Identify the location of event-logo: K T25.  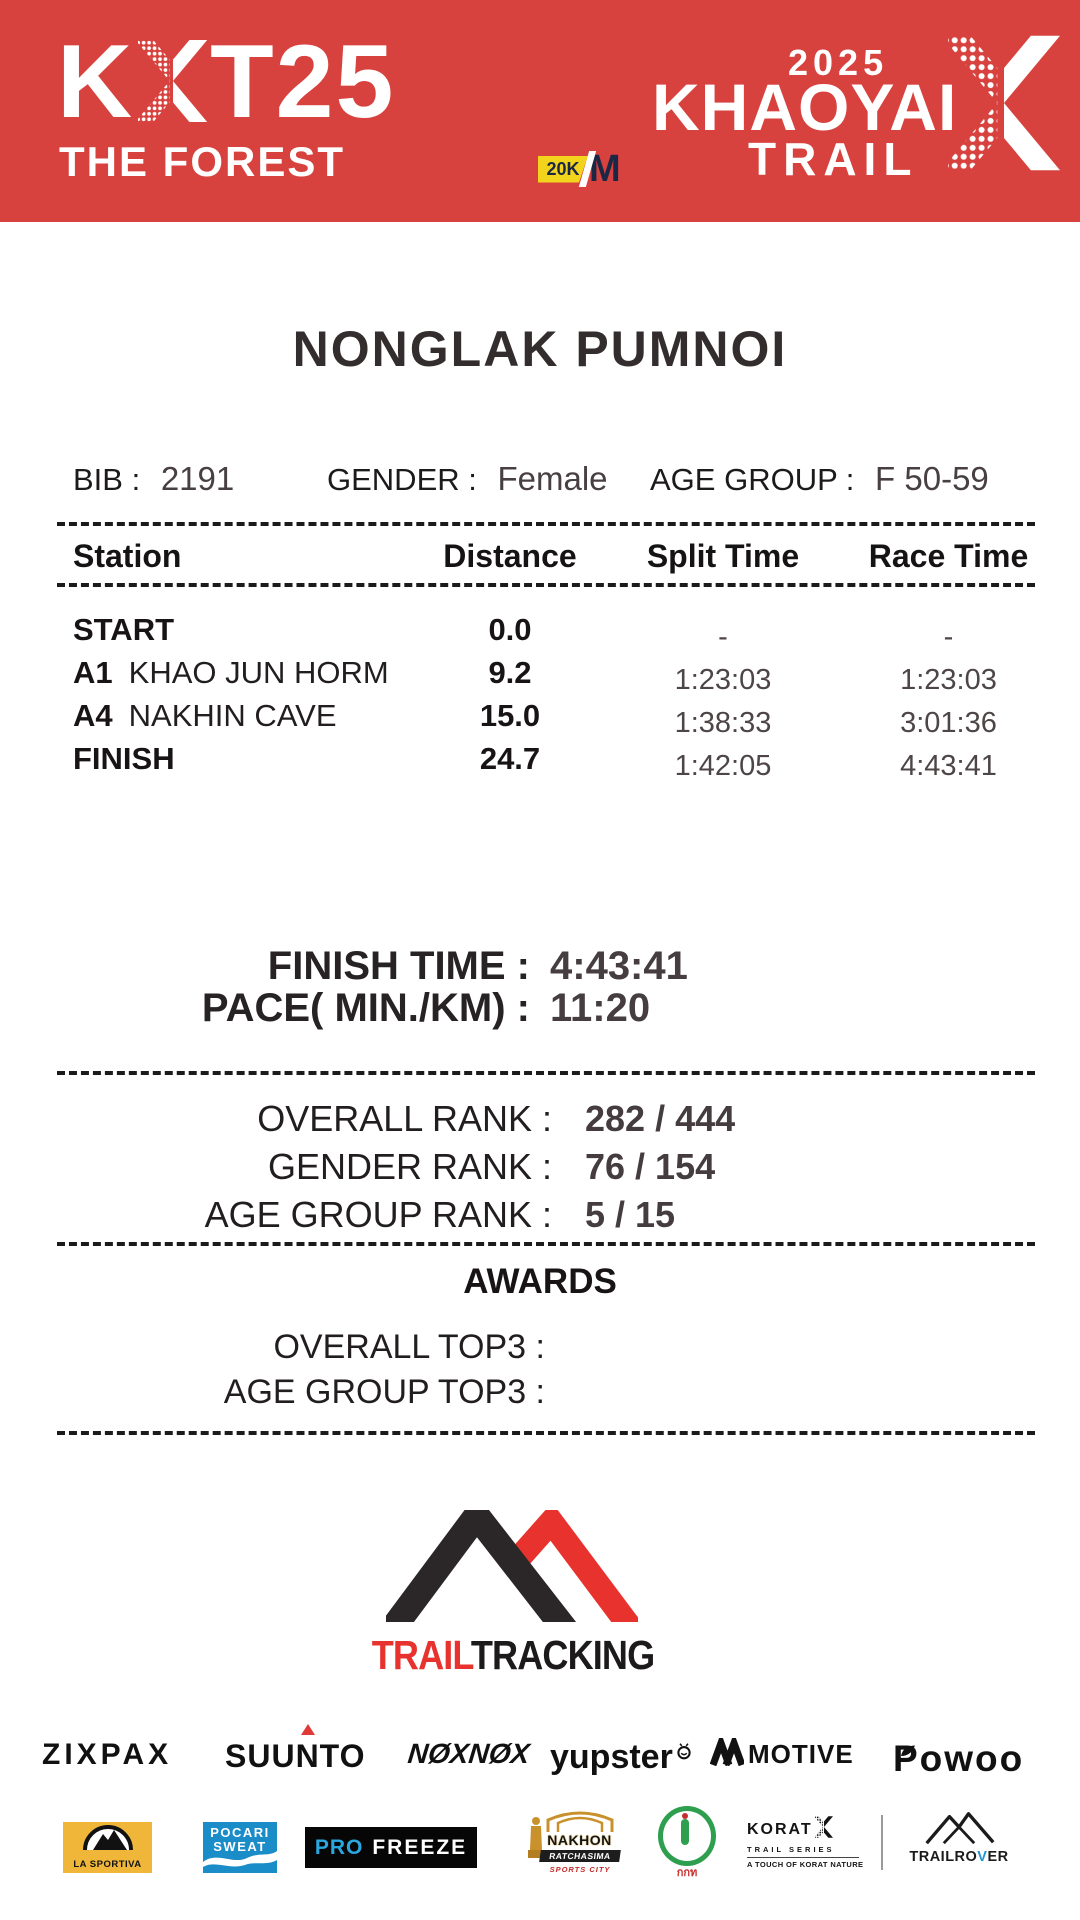
(226, 82).